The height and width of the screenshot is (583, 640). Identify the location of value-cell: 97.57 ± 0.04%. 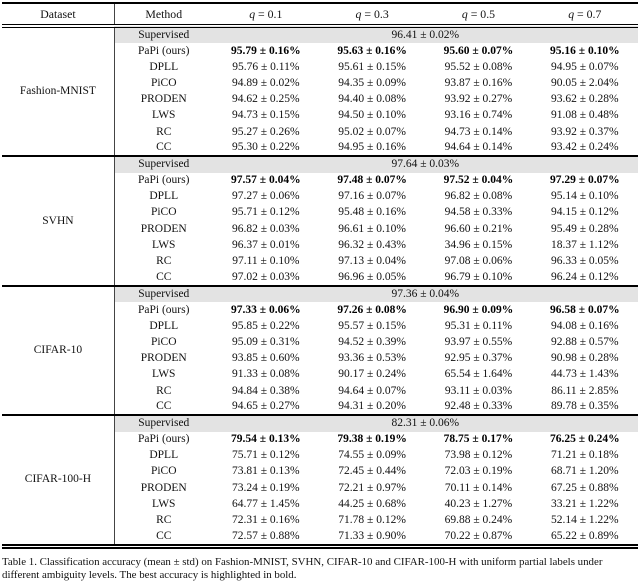
(266, 180).